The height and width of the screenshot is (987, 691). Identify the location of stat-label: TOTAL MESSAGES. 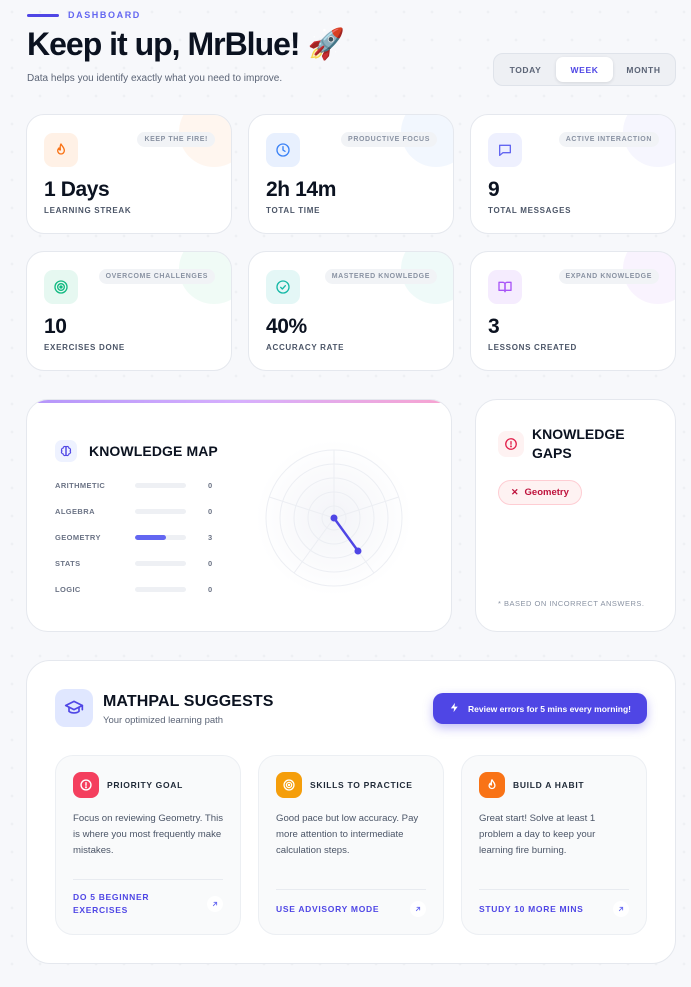
(530, 210).